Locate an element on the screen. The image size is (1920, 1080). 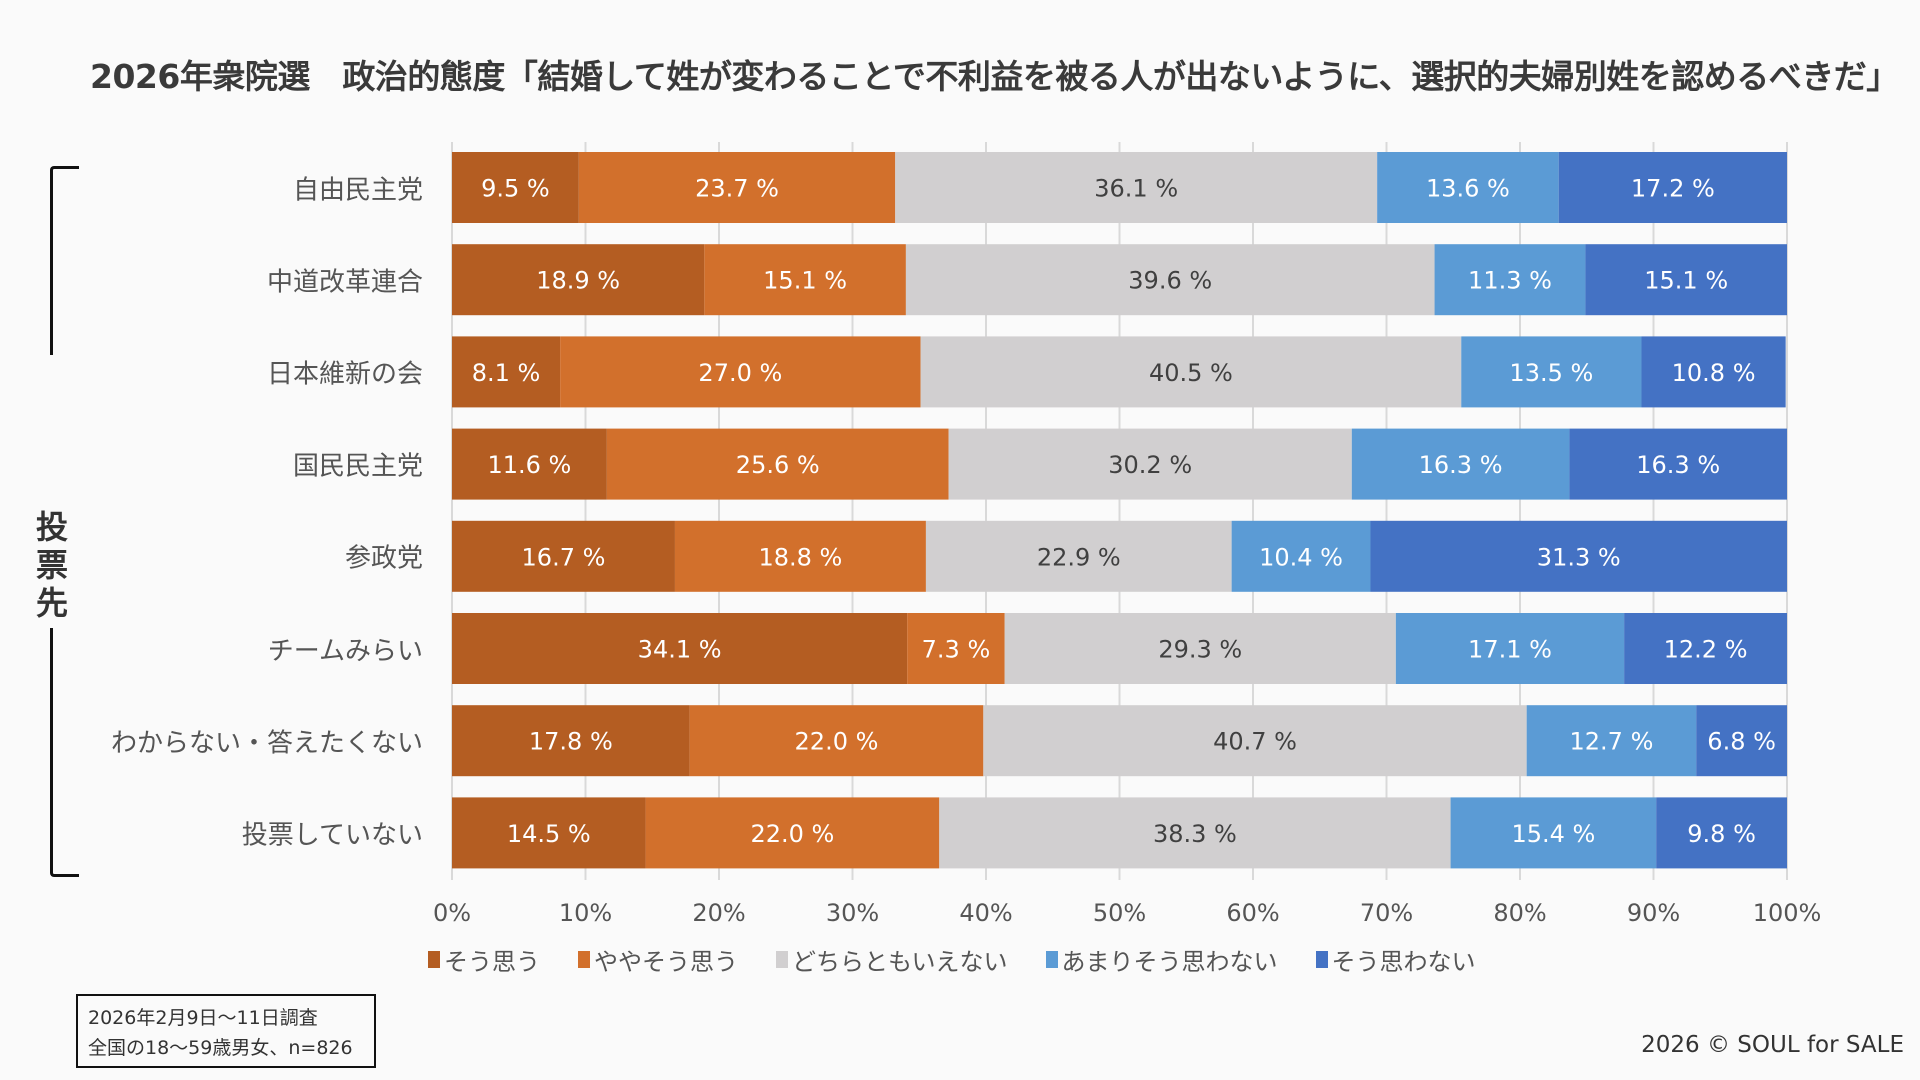
survey-sample: 全国の18〜59歳男女、n=826 is located at coordinates (220, 1048).